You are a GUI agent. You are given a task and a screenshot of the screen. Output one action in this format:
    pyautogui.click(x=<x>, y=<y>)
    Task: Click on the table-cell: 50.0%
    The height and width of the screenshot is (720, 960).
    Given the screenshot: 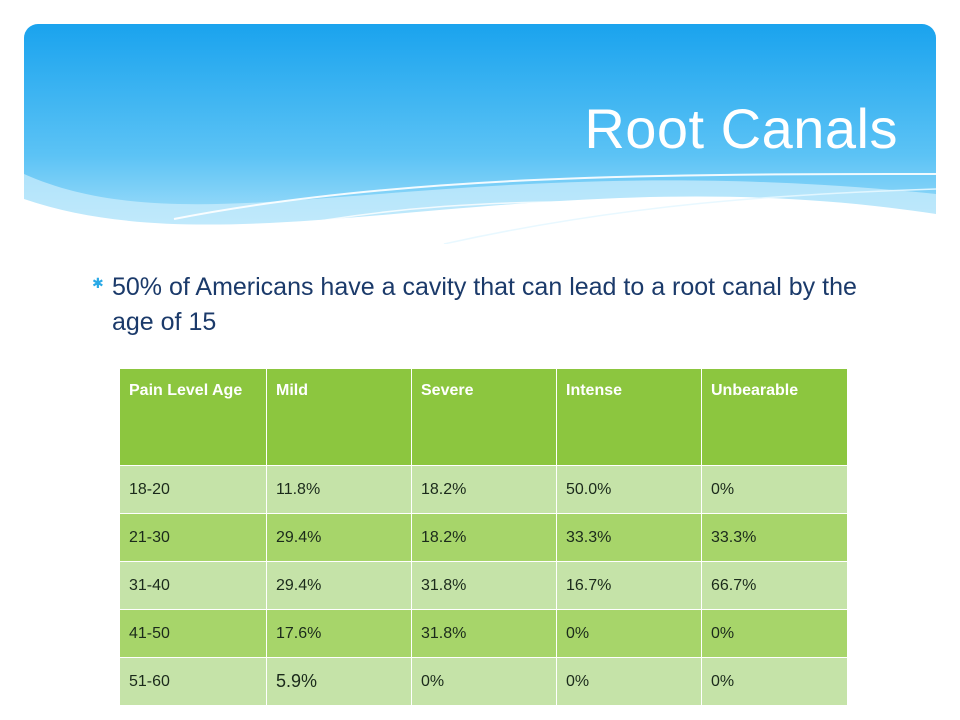 What is the action you would take?
    pyautogui.click(x=629, y=489)
    